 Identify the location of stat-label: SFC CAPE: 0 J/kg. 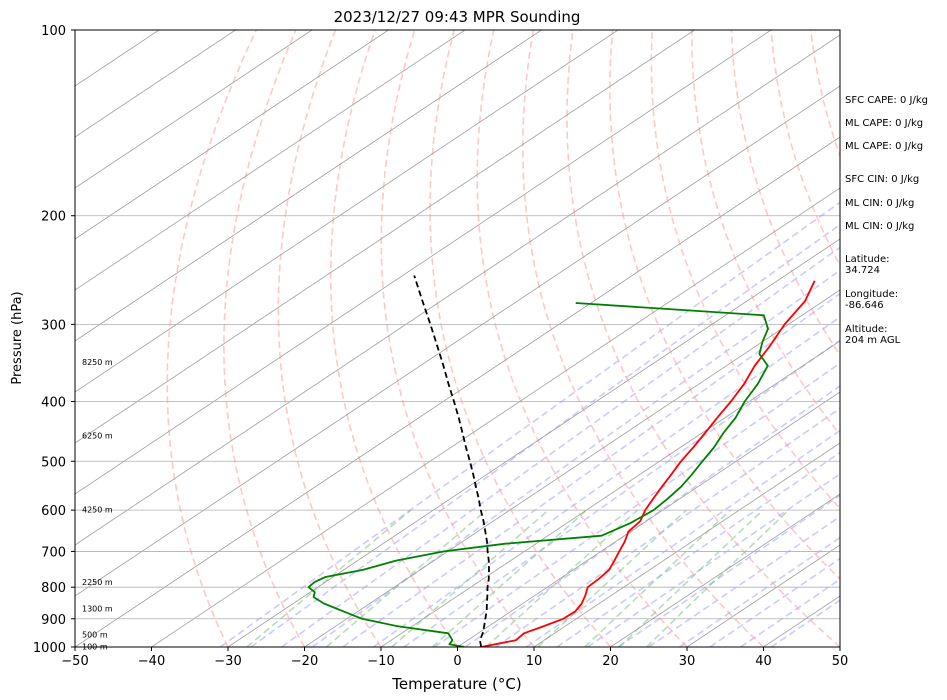
(886, 100).